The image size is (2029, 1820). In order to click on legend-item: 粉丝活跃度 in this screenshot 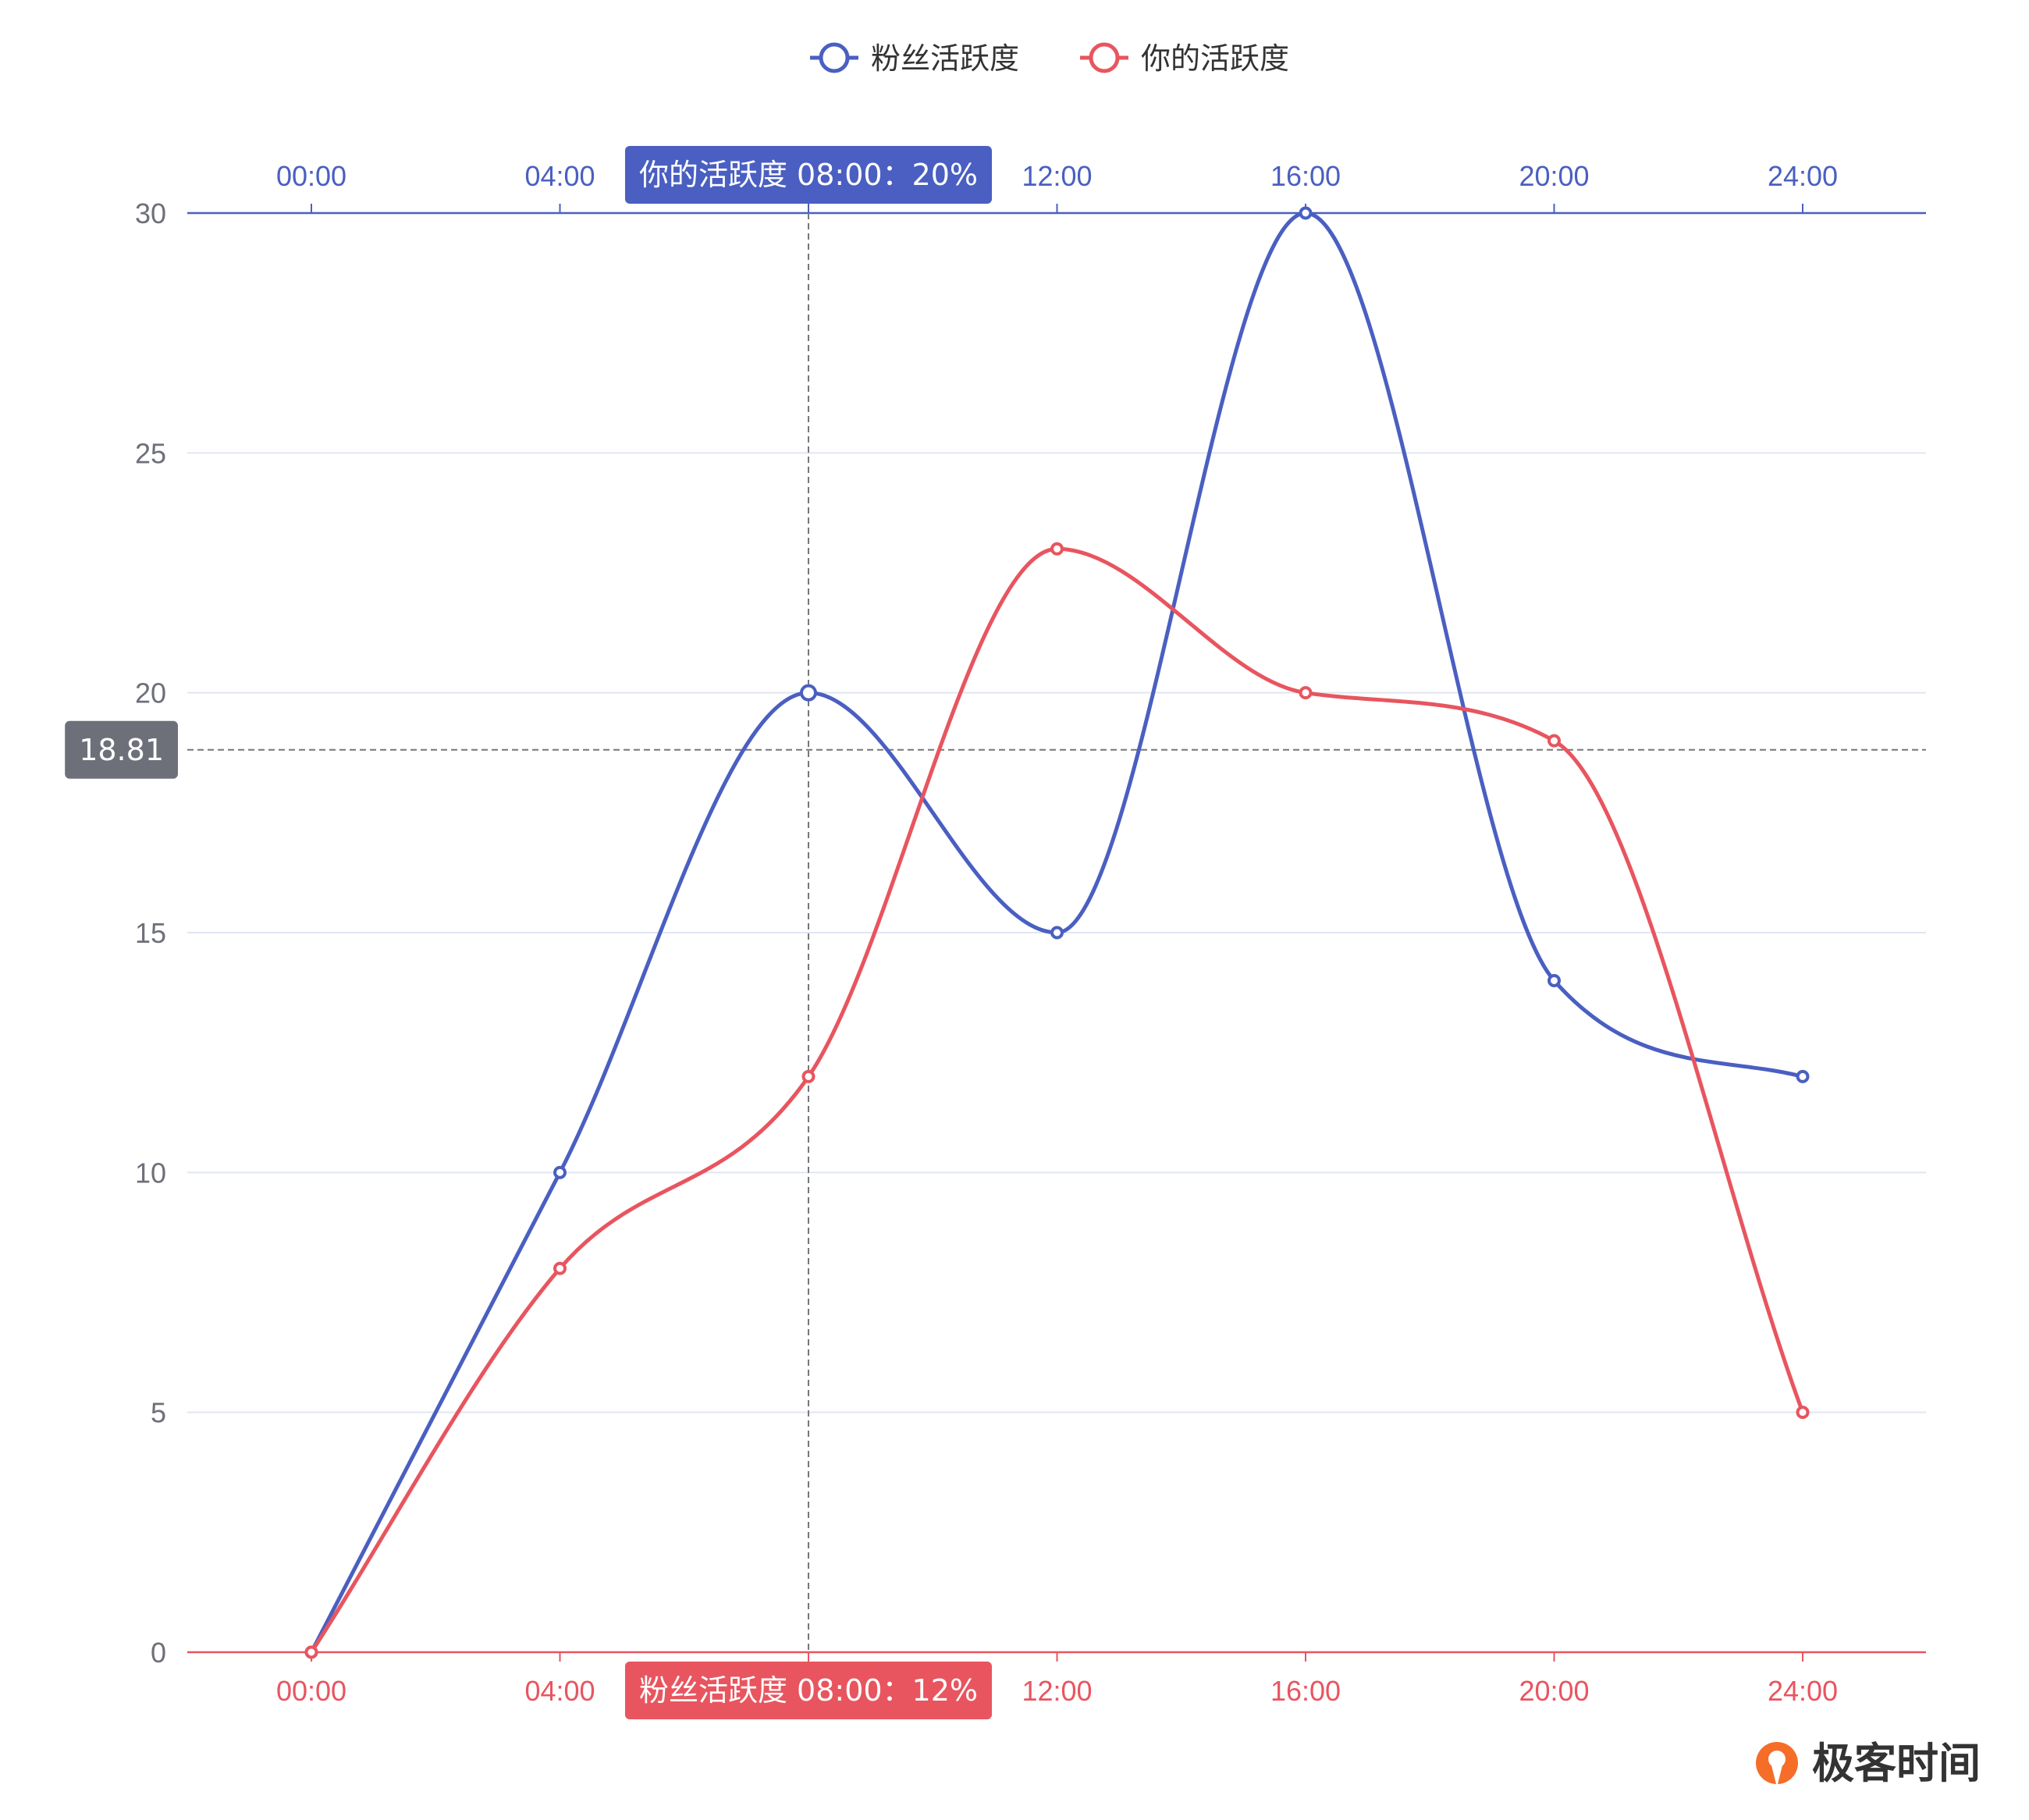, I will do `click(914, 59)`.